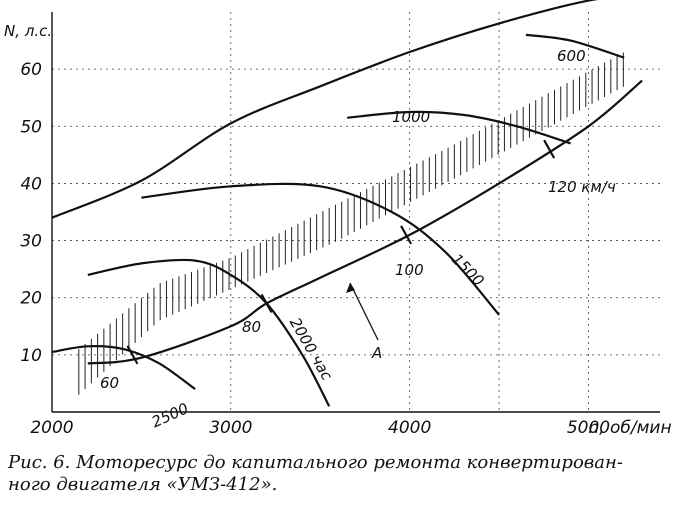 The image size is (695, 507). What do you see at coordinates (251, 327) in the screenshot?
I see `speed-label-80: 80` at bounding box center [251, 327].